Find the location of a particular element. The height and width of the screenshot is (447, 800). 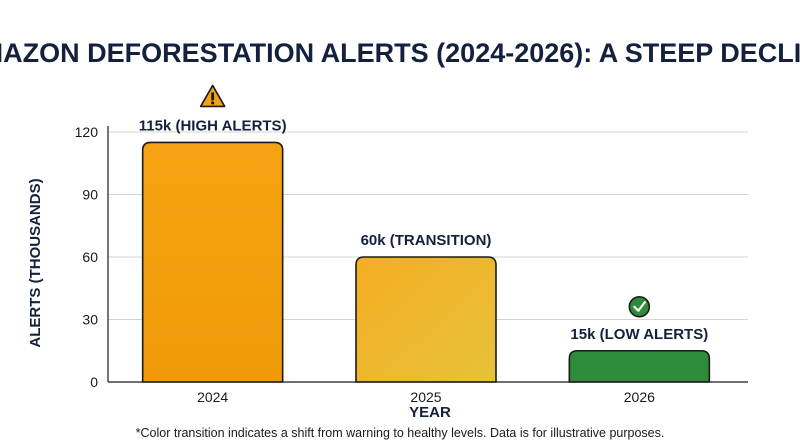

x-axis-title: YEAR is located at coordinates (430, 412).